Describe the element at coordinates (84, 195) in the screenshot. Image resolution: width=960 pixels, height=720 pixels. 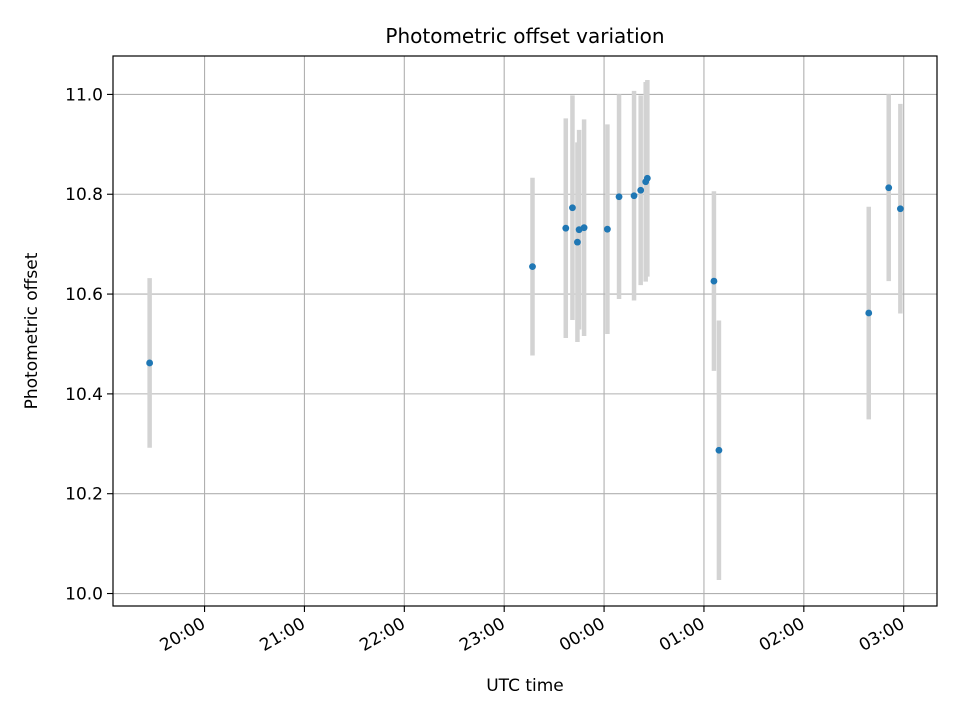
I see `y-tick-label: 10.8` at that location.